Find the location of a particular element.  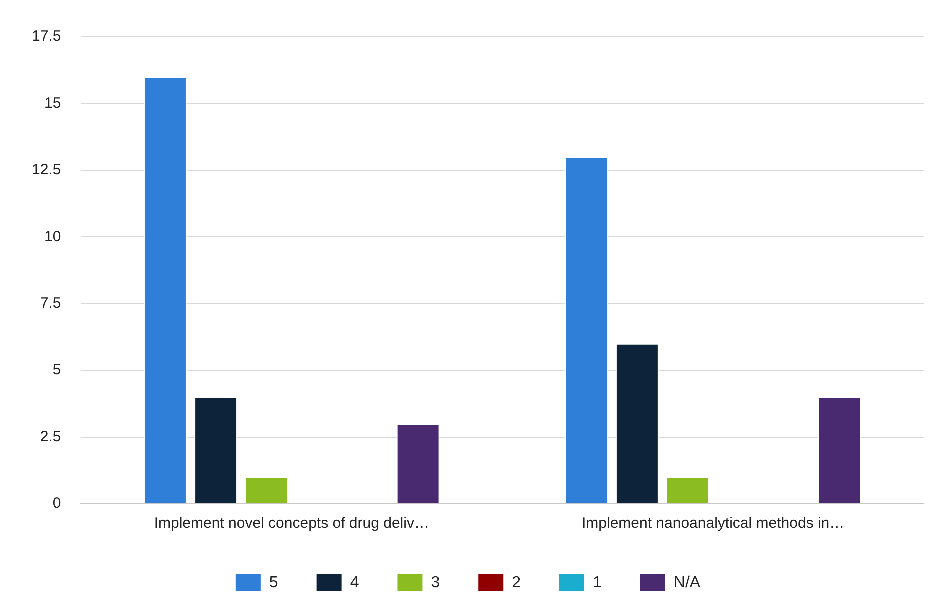

y-tick-label: 7.5 is located at coordinates (51, 303).